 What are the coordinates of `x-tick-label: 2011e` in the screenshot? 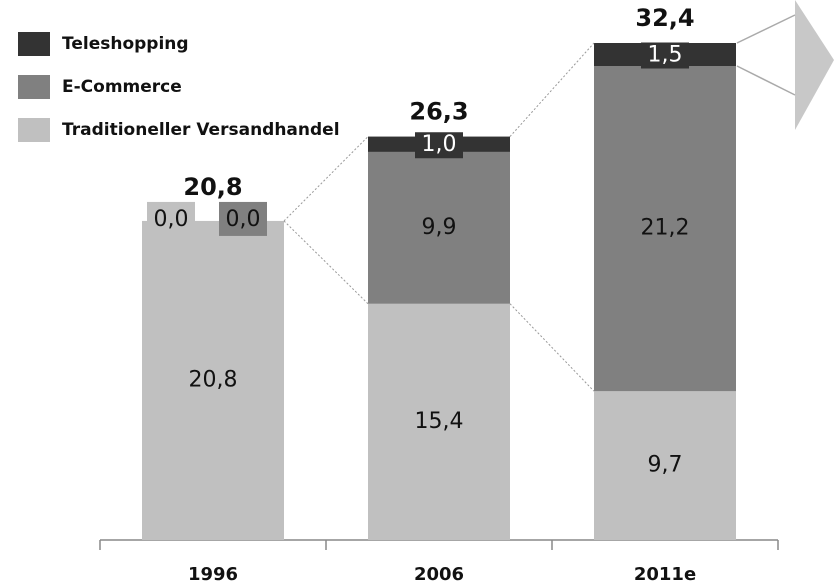 It's located at (665, 574).